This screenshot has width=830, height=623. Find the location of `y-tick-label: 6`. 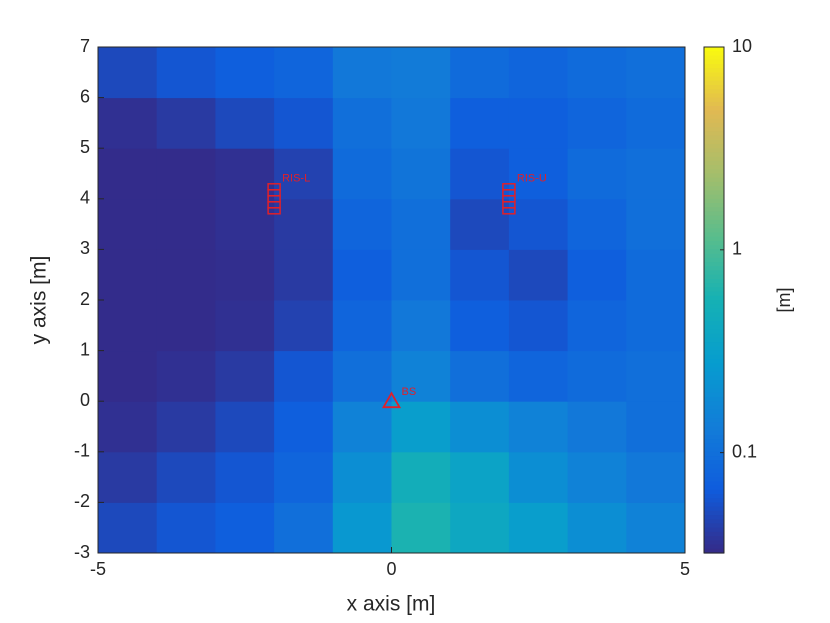

y-tick-label: 6 is located at coordinates (85, 96).